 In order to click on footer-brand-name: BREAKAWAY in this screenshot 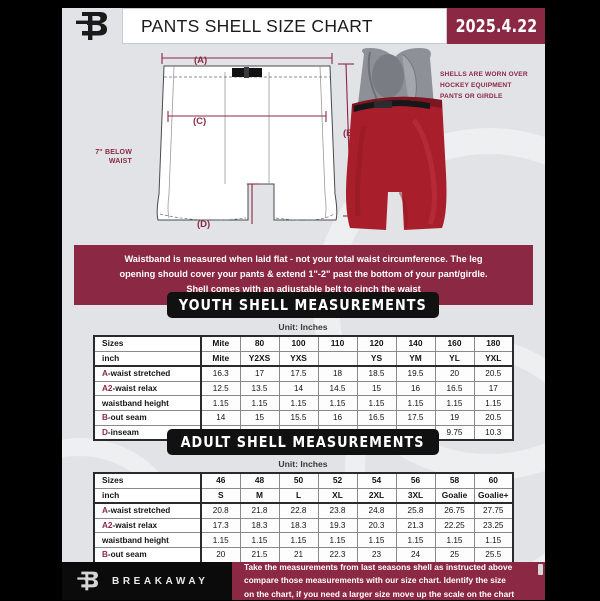, I will do `click(160, 581)`.